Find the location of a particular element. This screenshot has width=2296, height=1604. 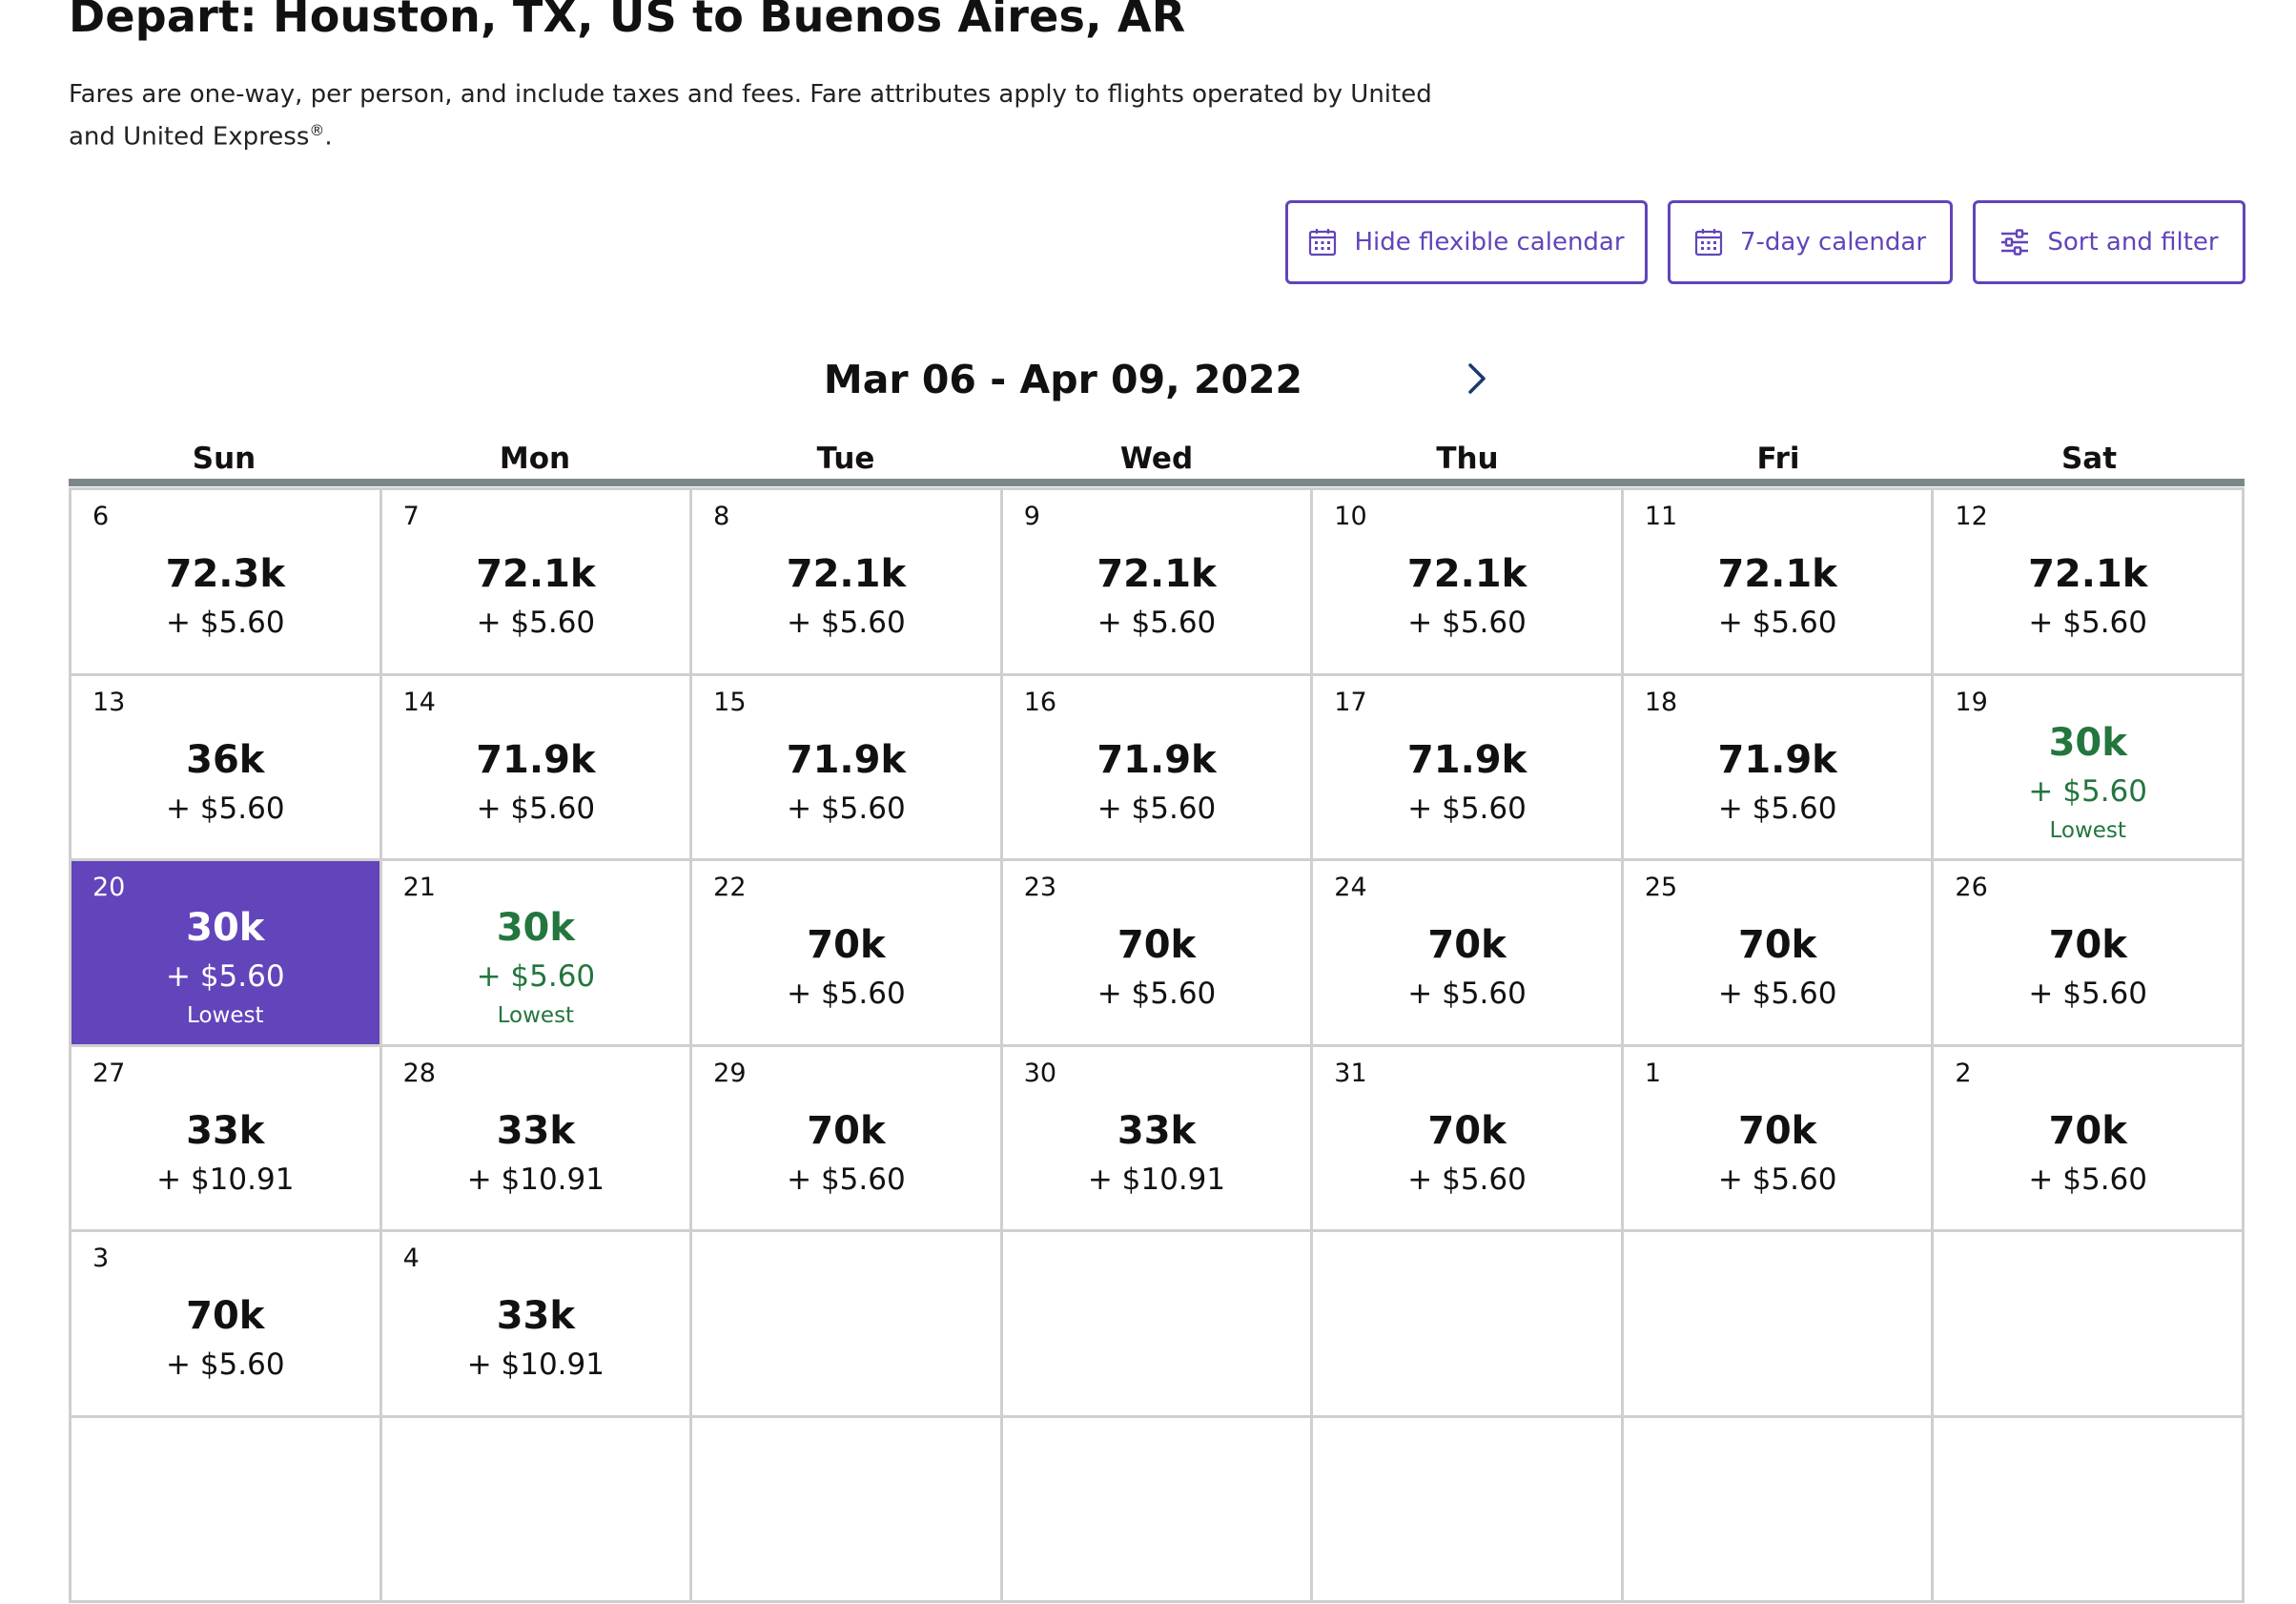

day-cell: 13 36k + $5.60 is located at coordinates (227, 768).